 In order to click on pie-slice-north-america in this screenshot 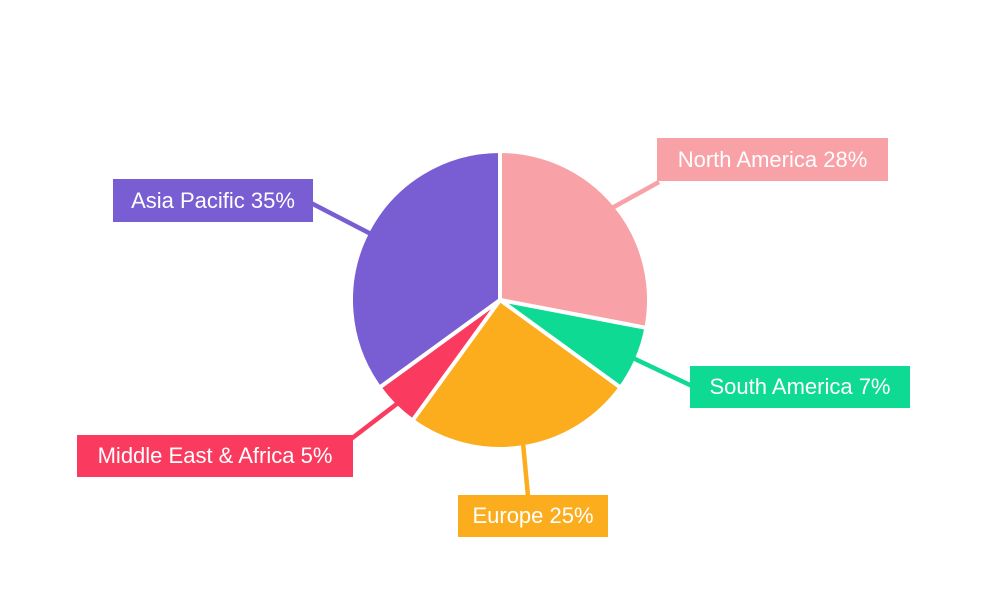, I will do `click(574, 239)`.